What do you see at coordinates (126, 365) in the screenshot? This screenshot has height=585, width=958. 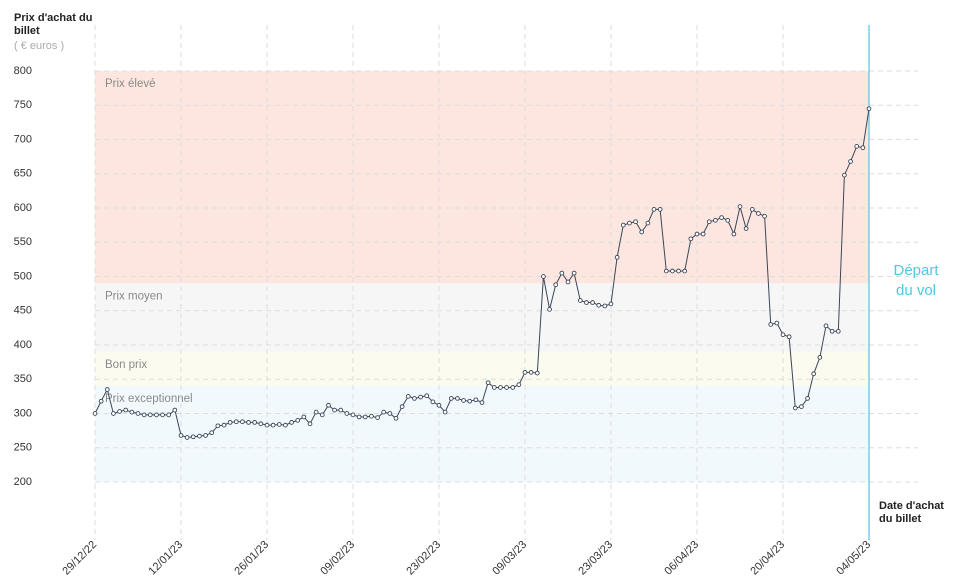 I see `band-label: Bon prix` at bounding box center [126, 365].